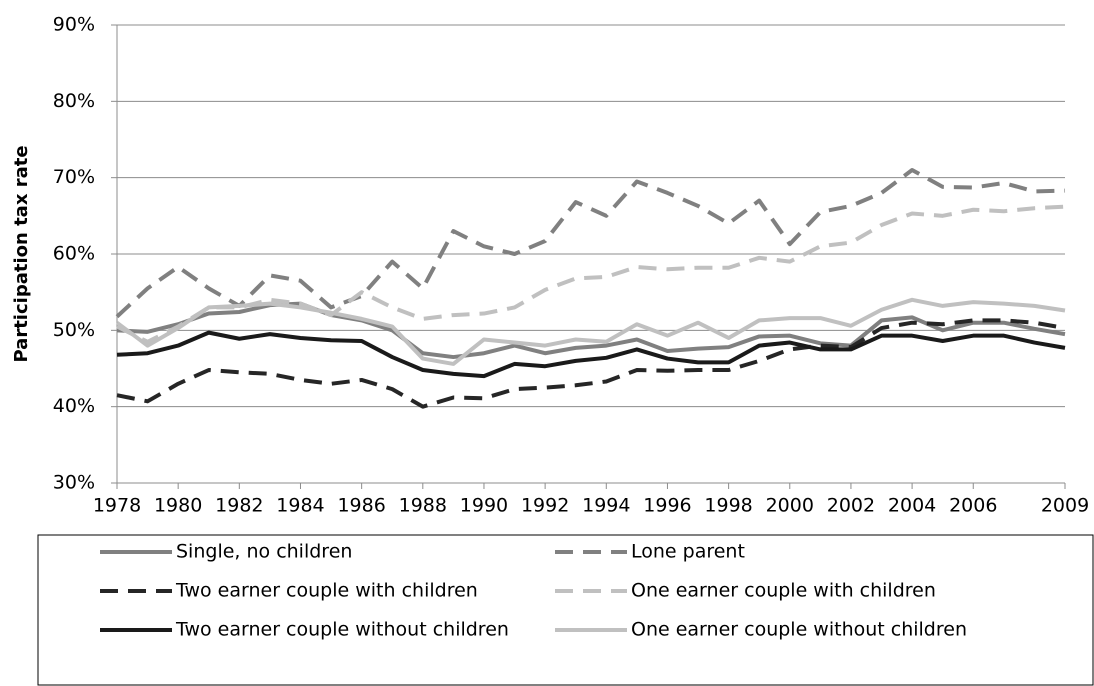 The height and width of the screenshot is (686, 1094). What do you see at coordinates (21, 253) in the screenshot?
I see `y-axis-label: Participation tax rate` at bounding box center [21, 253].